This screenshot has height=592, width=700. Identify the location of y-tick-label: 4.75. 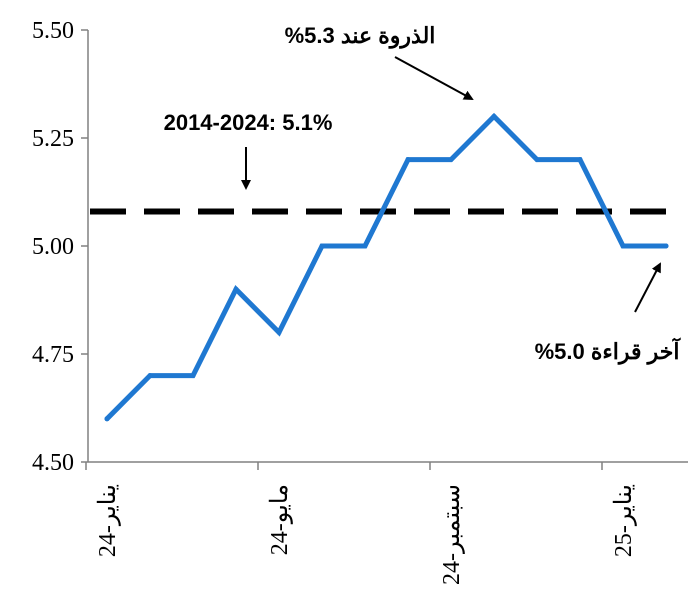
(53, 355).